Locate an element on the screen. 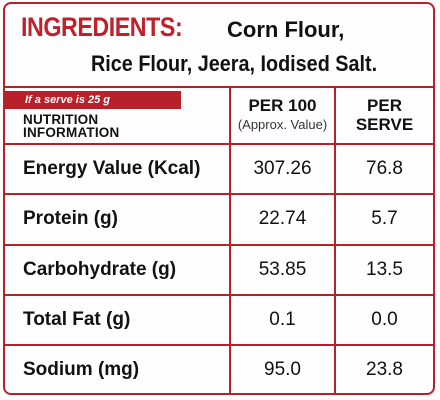  nutrient-name: Protein (g) is located at coordinates (118, 219).